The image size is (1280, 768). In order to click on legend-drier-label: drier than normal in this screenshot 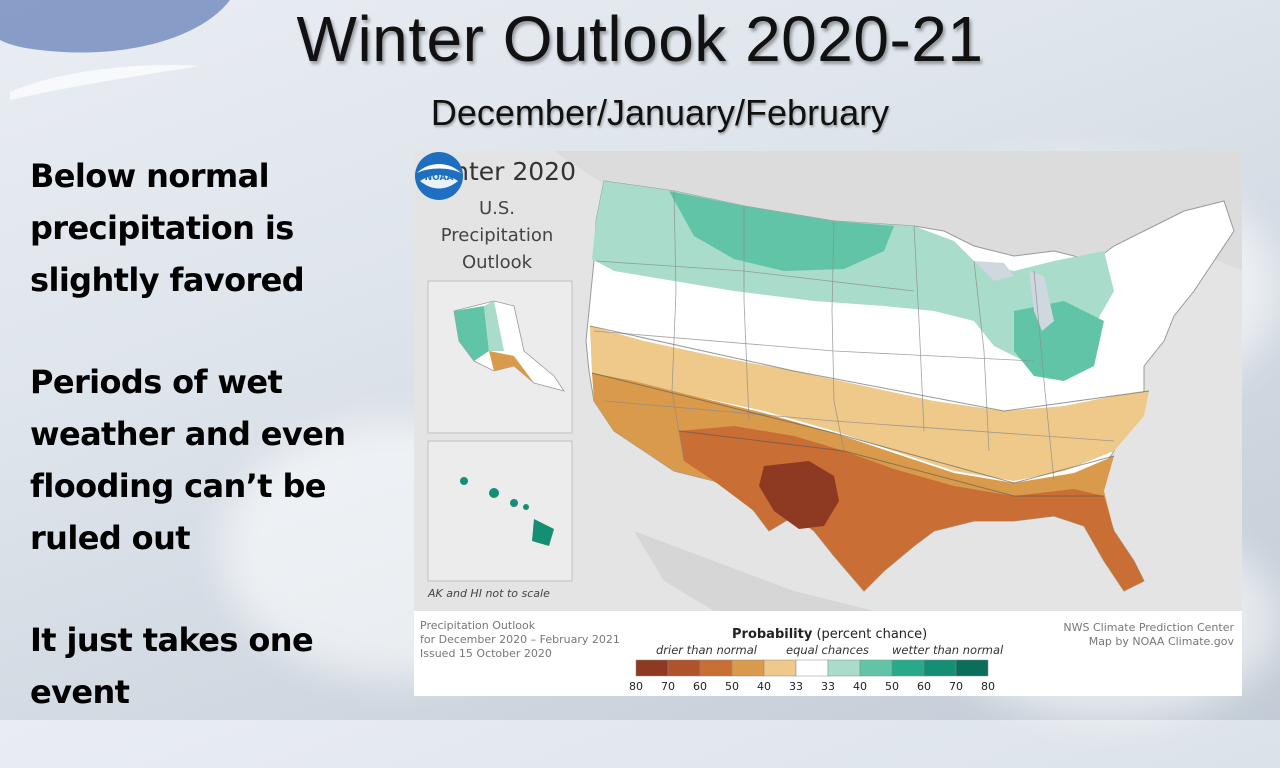, I will do `click(706, 650)`.